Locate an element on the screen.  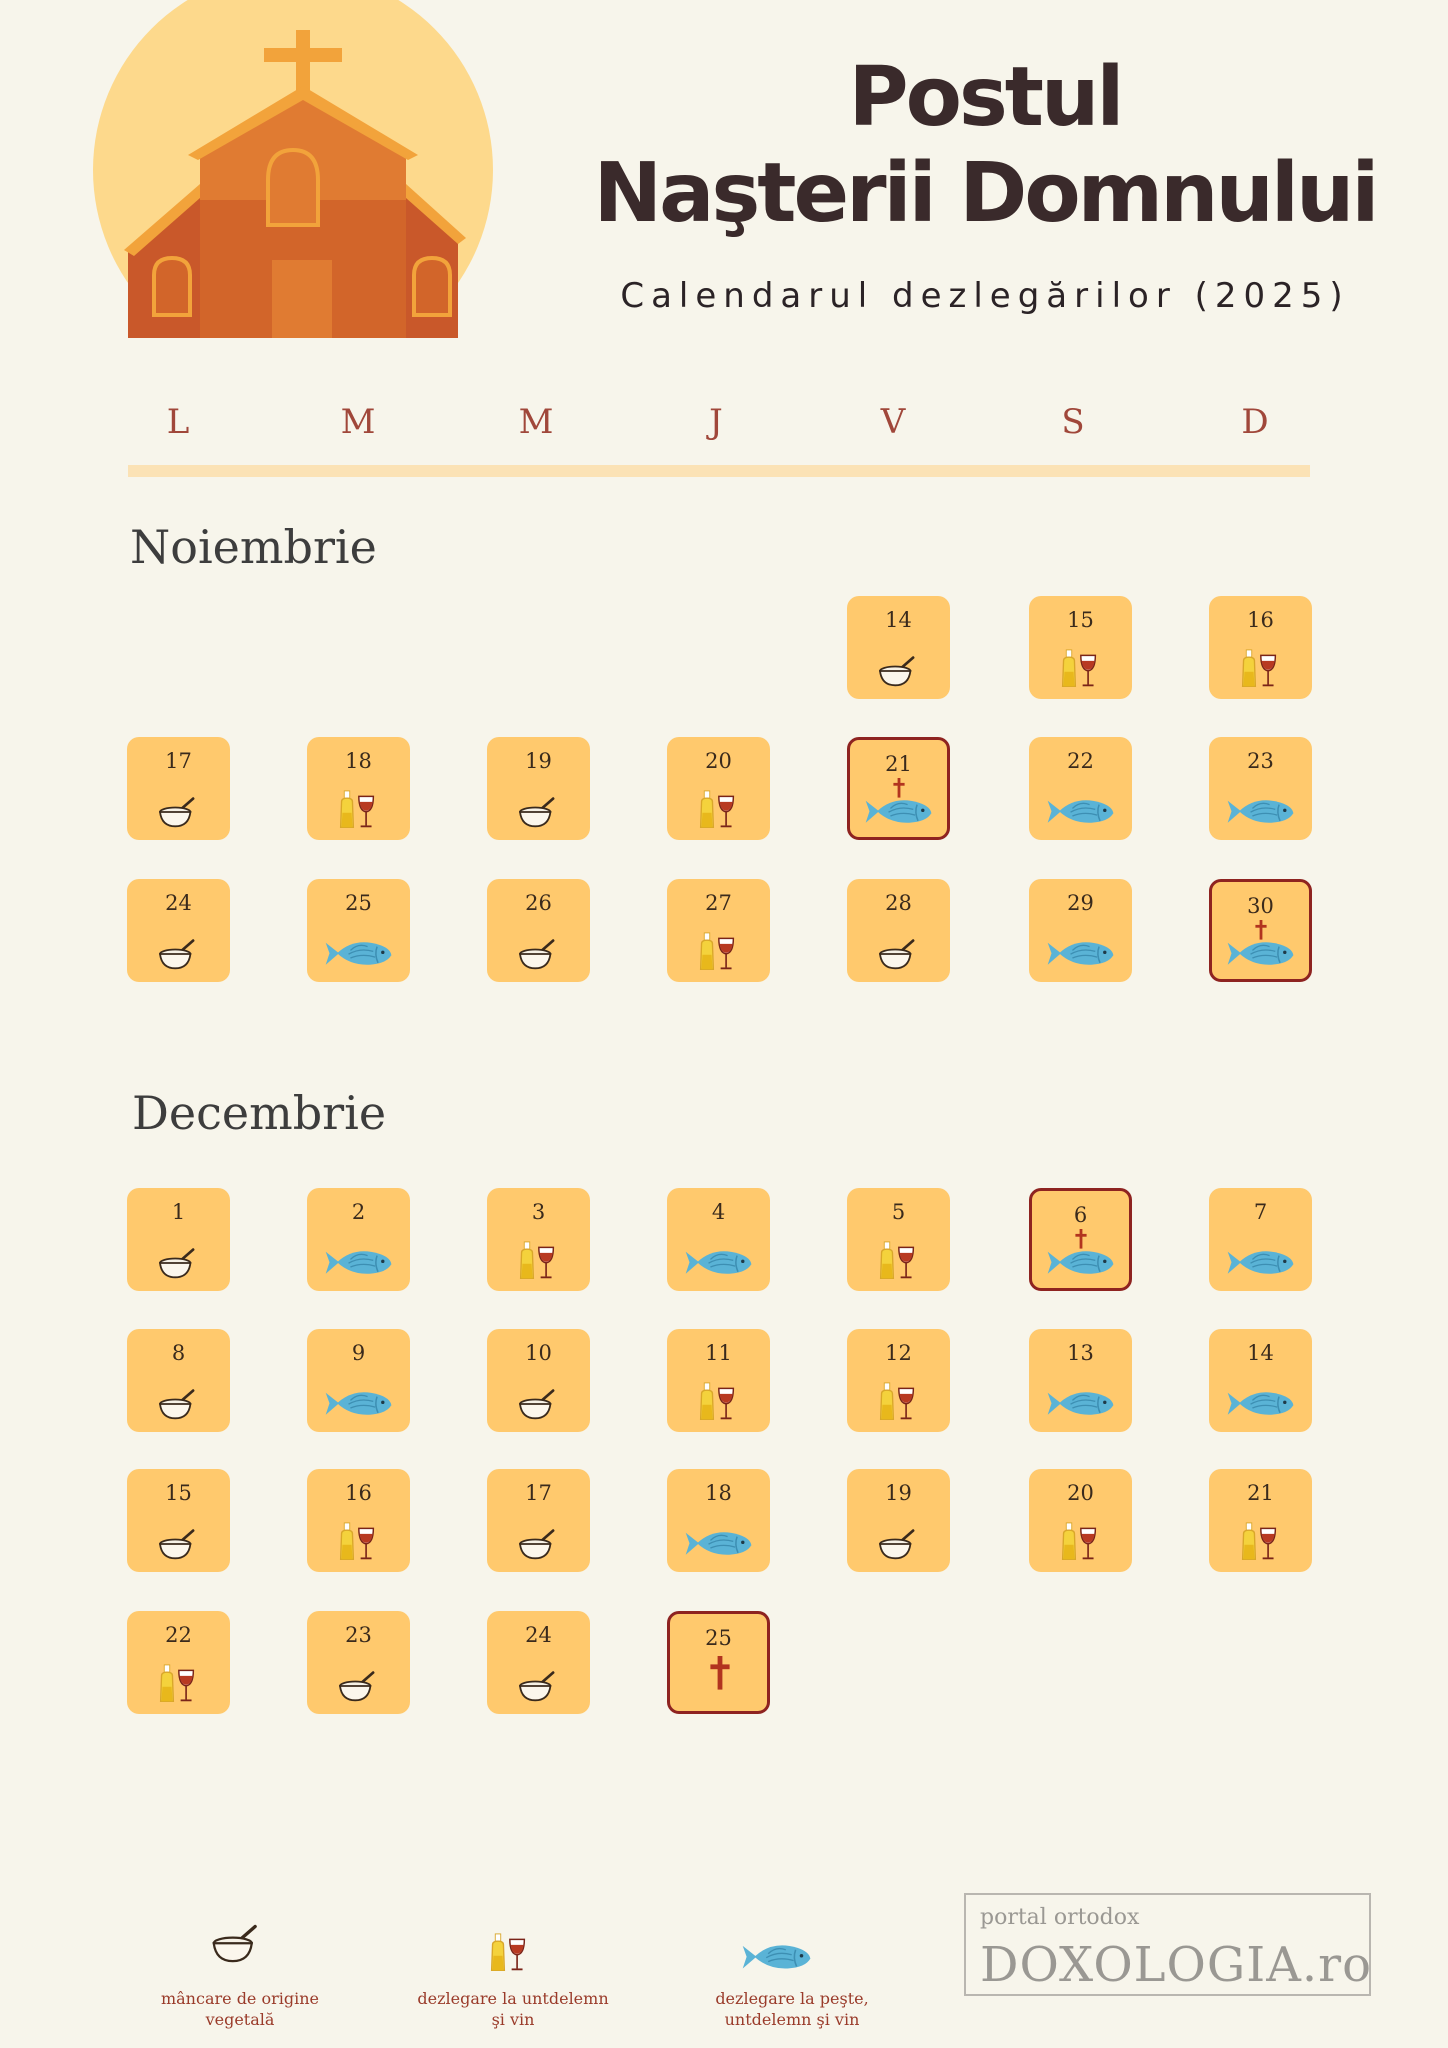
legend-bowl-icon is located at coordinates (235, 1945).